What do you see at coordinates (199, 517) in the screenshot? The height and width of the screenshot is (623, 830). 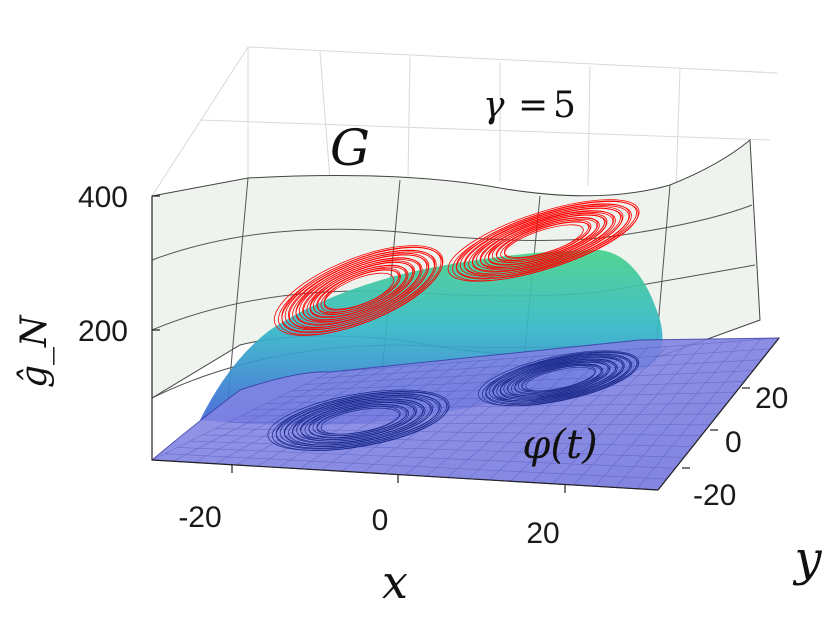 I see `x-tick-minus20: -20` at bounding box center [199, 517].